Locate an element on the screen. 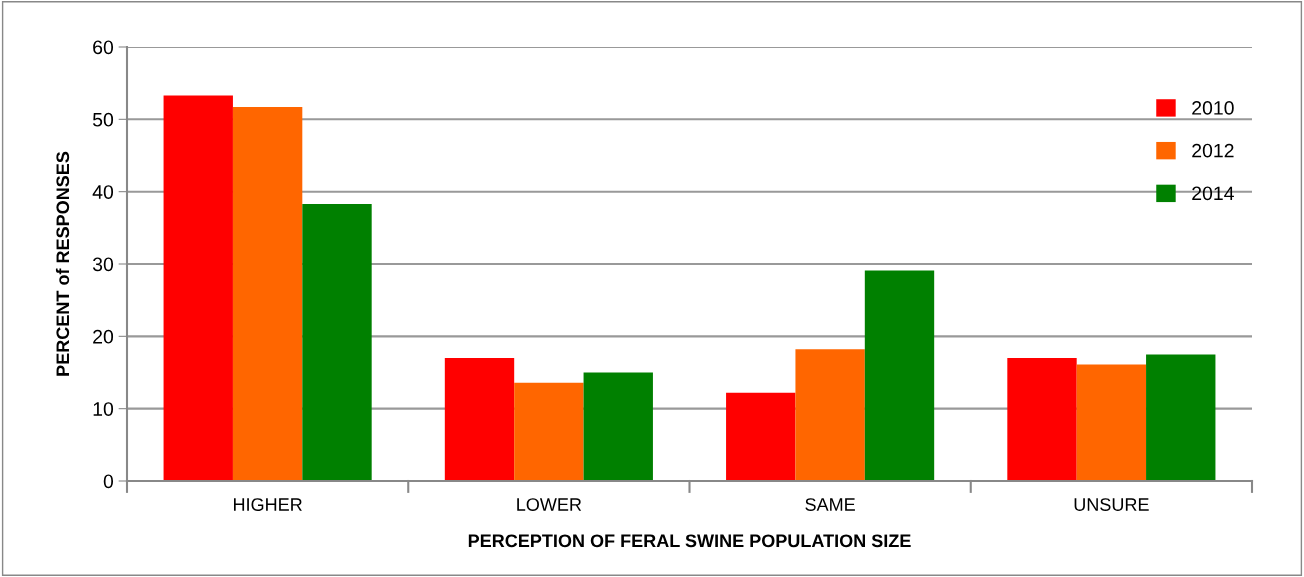 Image resolution: width=1304 pixels, height=577 pixels. y-axis-title: PERCENT of RESPONSES is located at coordinates (62, 263).